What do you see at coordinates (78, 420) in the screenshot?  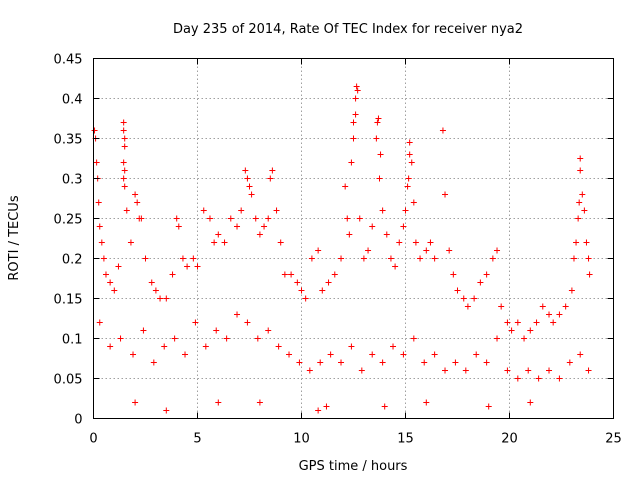 I see `y-tick-label: 0` at bounding box center [78, 420].